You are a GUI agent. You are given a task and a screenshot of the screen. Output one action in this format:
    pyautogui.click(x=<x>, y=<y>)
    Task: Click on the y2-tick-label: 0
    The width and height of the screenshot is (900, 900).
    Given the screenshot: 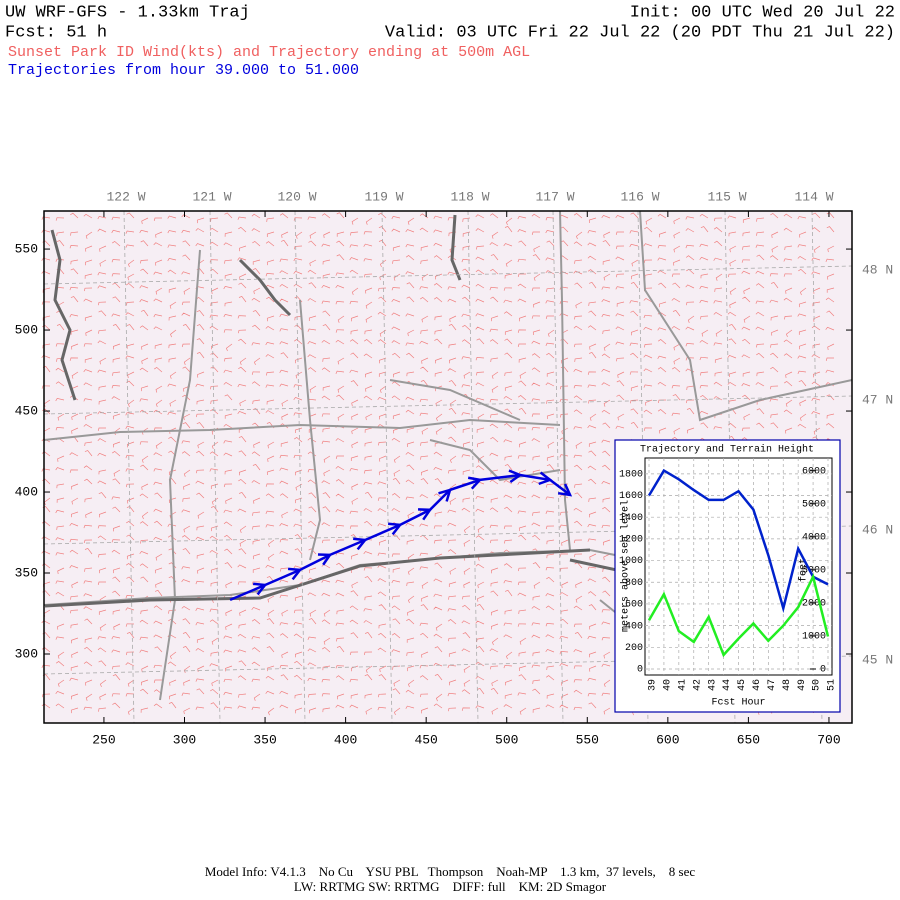 What is the action you would take?
    pyautogui.click(x=823, y=670)
    